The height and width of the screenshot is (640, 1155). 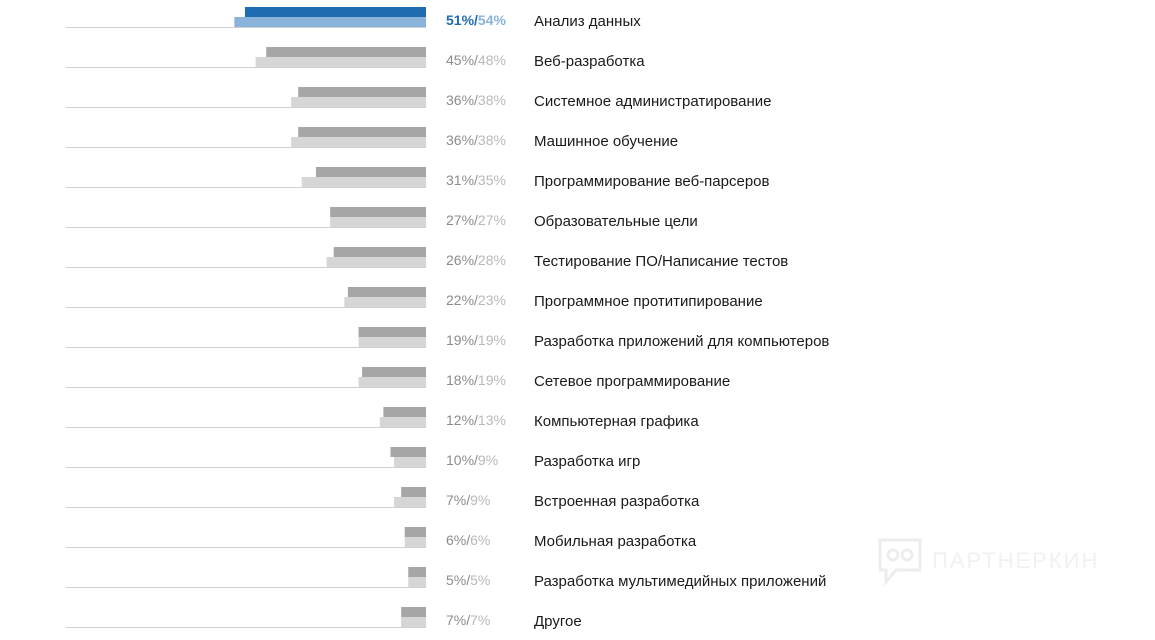 What do you see at coordinates (648, 301) in the screenshot?
I see `category-label: Программное протитипирование` at bounding box center [648, 301].